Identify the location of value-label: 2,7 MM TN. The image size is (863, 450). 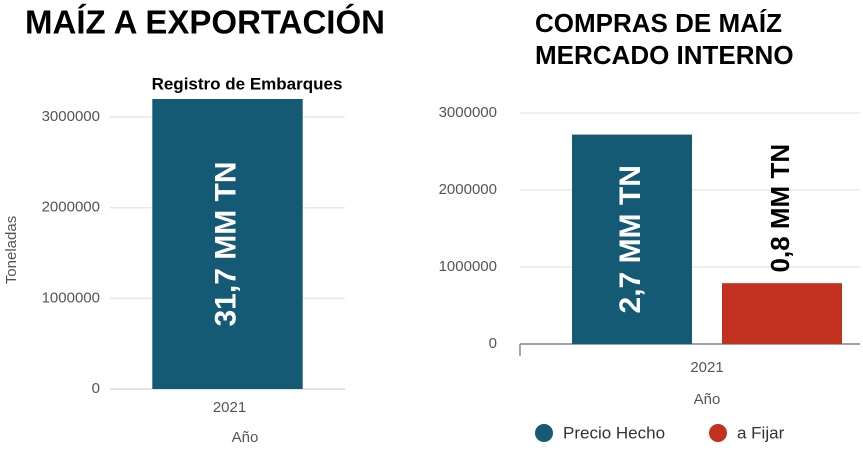
(630, 239).